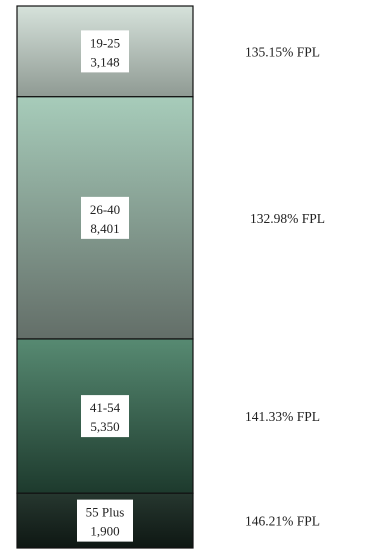 The image size is (370, 550). I want to click on segment-value-label: 5,350, so click(104, 426).